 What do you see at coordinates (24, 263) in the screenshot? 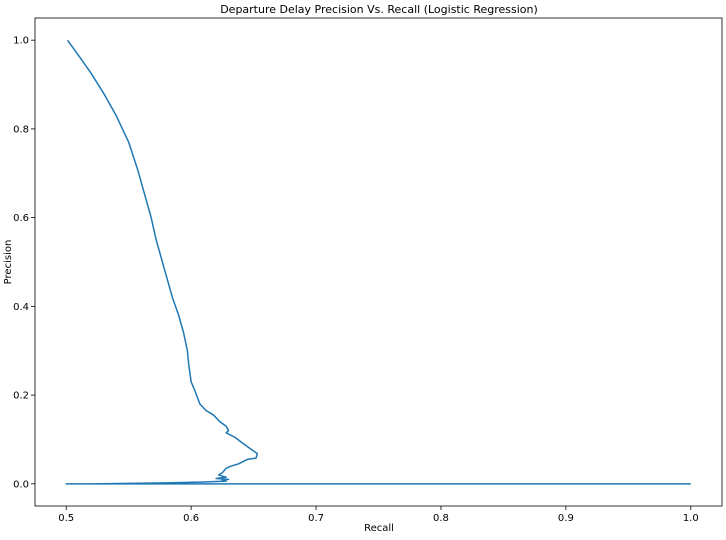
I see `y-axis-ticks: 0.0 0.2 0.4 0.6 0.8 1.0` at bounding box center [24, 263].